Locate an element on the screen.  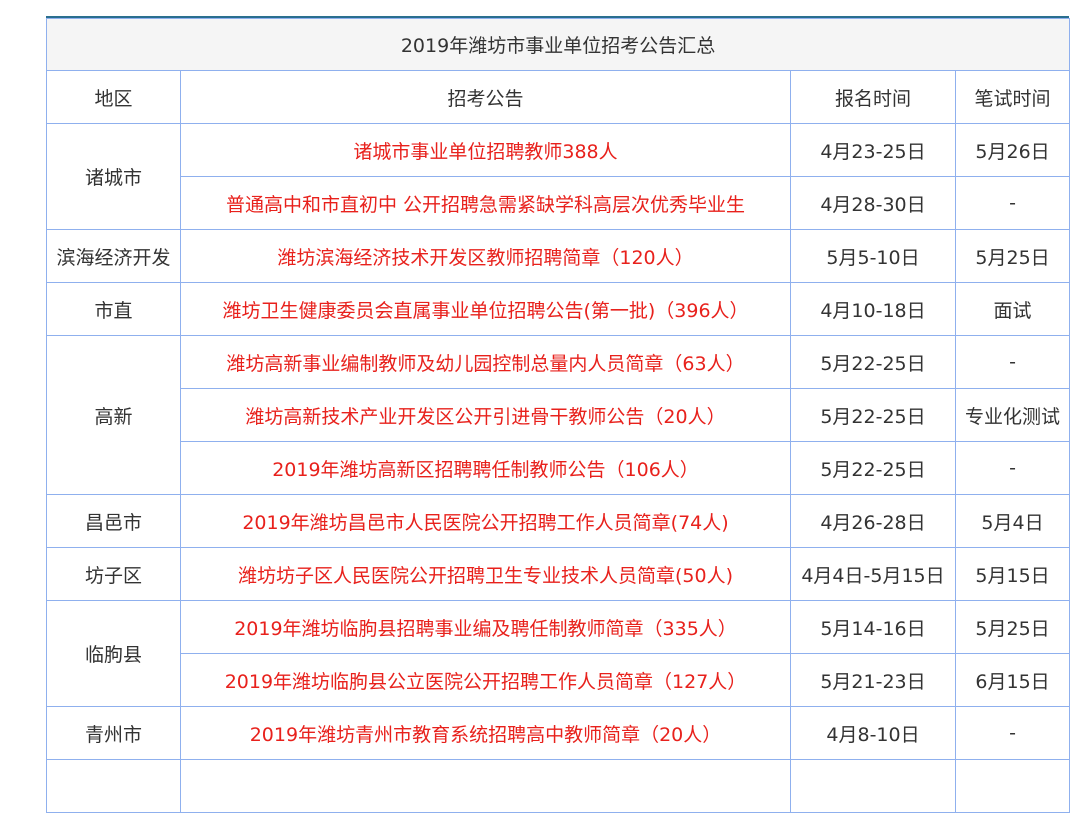
table-row: 青州市 2019年潍坊青州市教育系统招聘高中教师简章（20人） 4月8-10日 - is located at coordinates (558, 733).